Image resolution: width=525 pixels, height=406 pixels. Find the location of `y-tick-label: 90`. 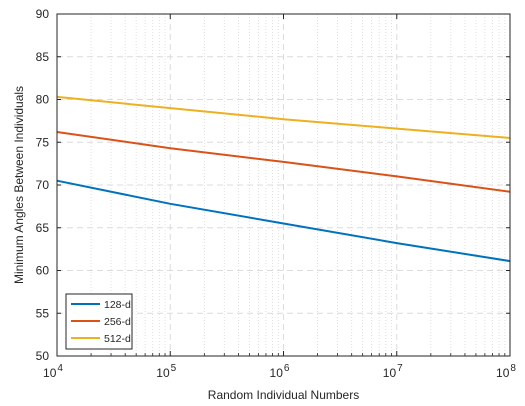

y-tick-label: 90 is located at coordinates (43, 14).